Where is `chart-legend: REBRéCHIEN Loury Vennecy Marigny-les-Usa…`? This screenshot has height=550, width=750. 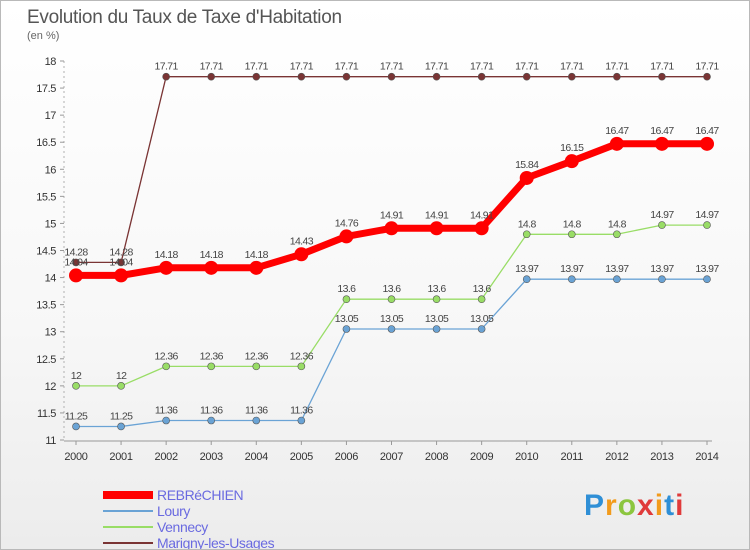 chart-legend: REBRéCHIEN Loury Vennecy Marigny-les-Usa… is located at coordinates (189, 518).